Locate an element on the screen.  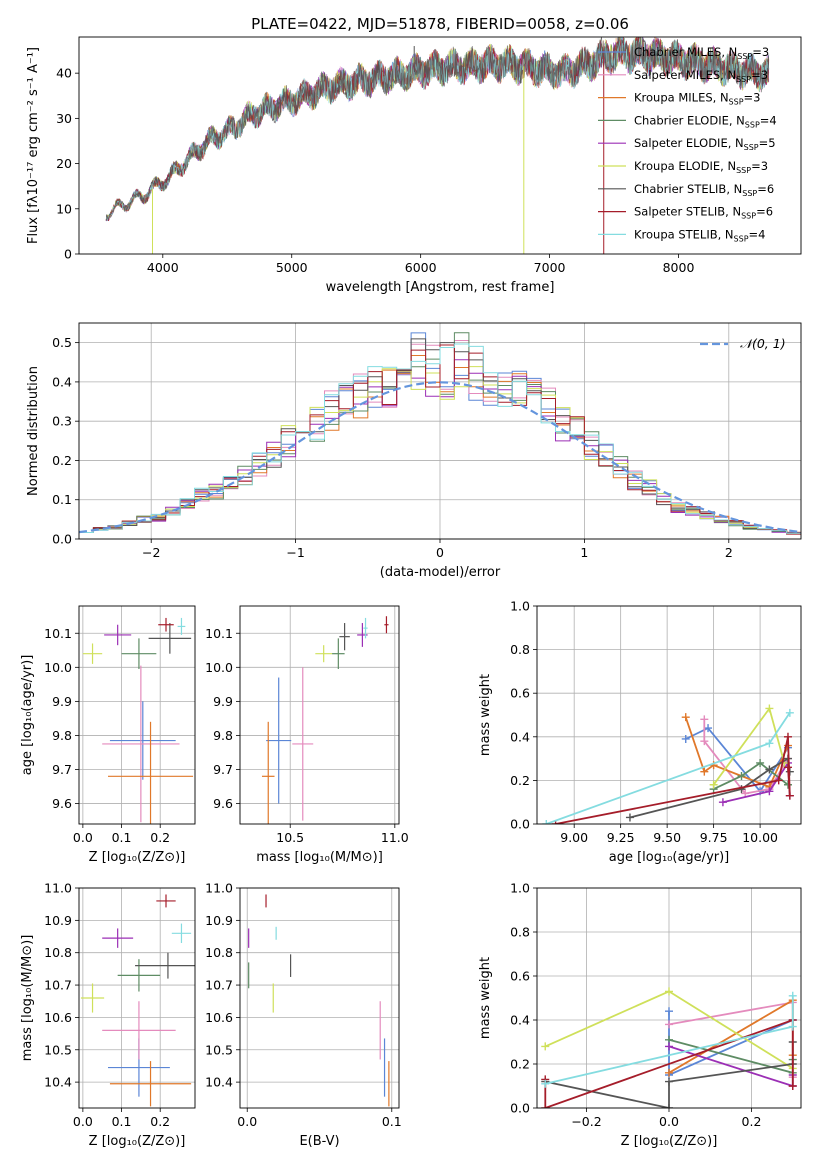
weight-line-kroupa_miles is located at coordinates (731, 1036).